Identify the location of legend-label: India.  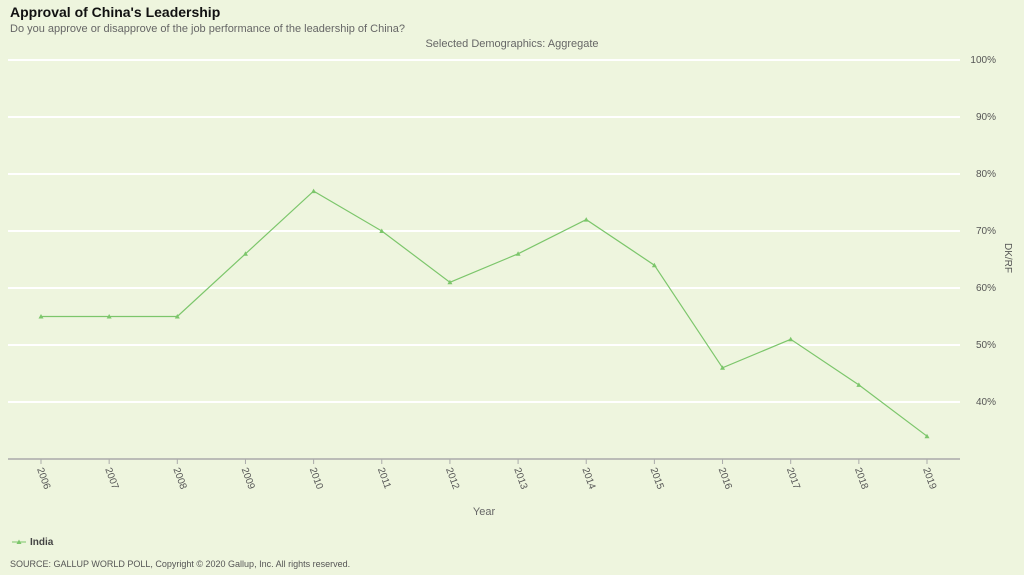
(42, 542).